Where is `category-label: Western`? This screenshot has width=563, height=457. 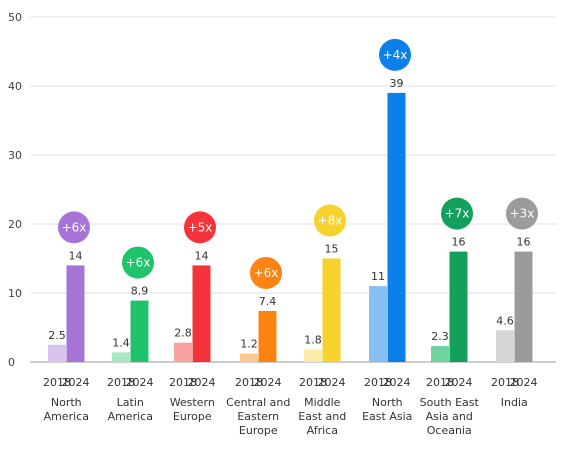 category-label: Western is located at coordinates (192, 402).